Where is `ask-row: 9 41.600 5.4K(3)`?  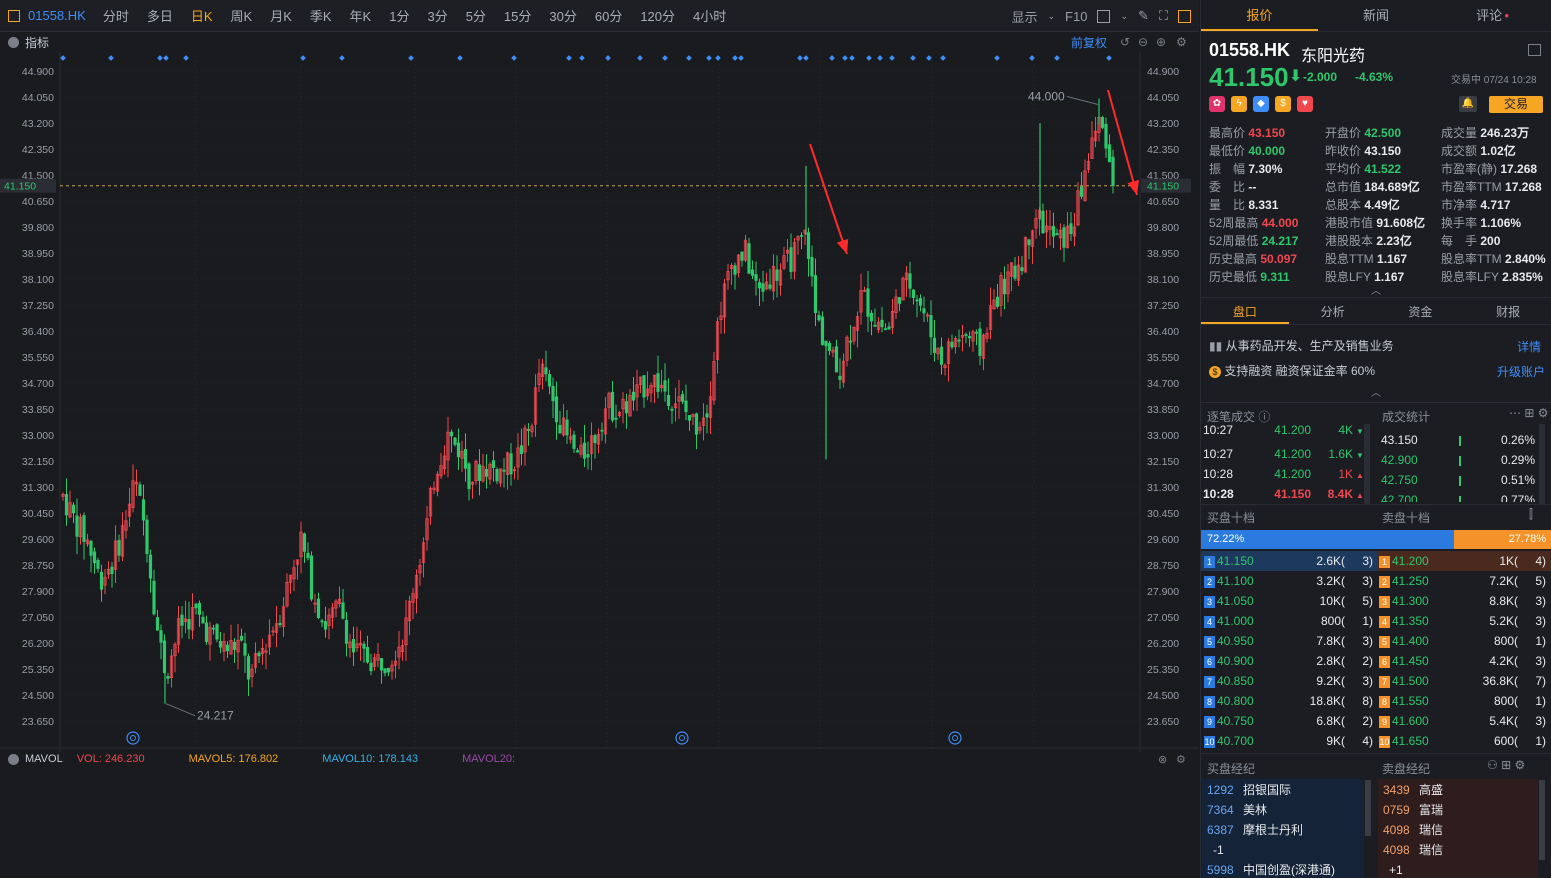 ask-row: 9 41.600 5.4K(3) is located at coordinates (1464, 721).